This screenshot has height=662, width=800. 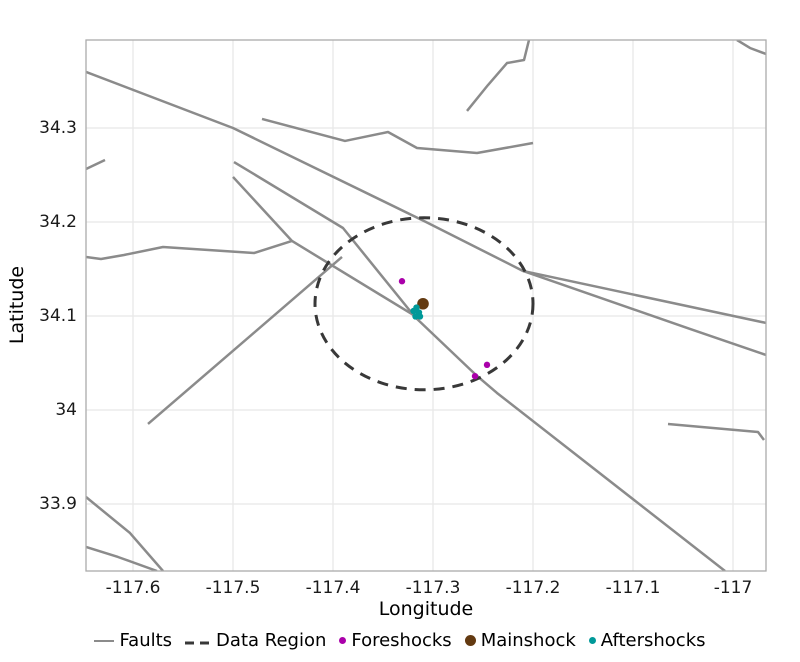 What do you see at coordinates (58, 221) in the screenshot?
I see `y-tick-label: 34.2` at bounding box center [58, 221].